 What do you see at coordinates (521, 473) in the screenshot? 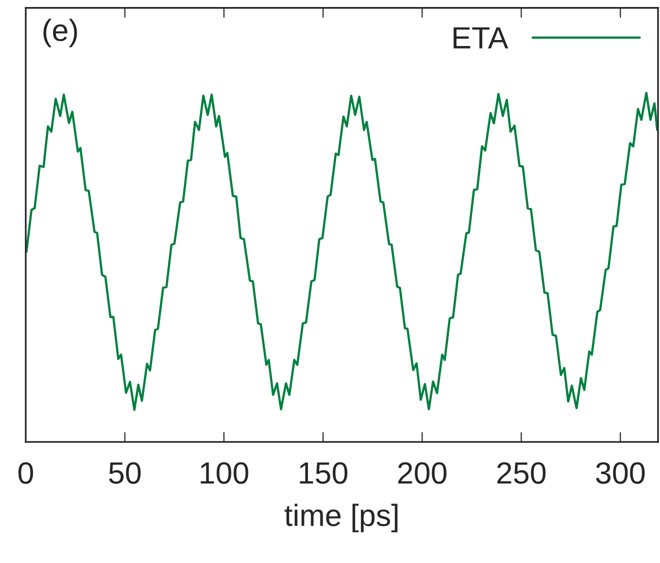
I see `x-tick-label: 250` at bounding box center [521, 473].